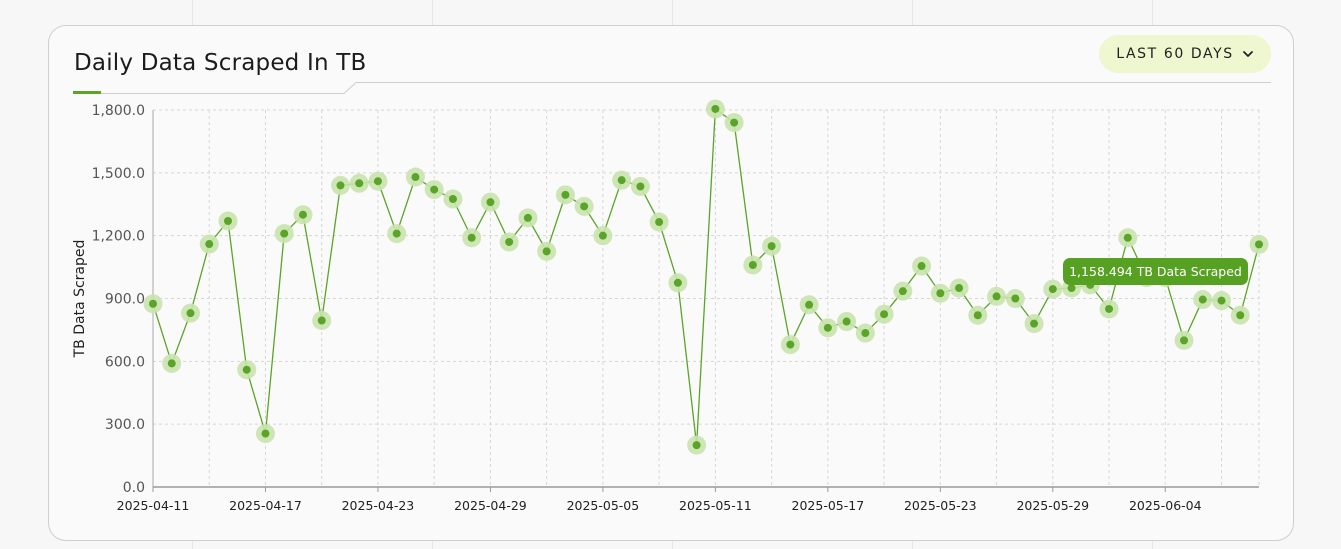 The height and width of the screenshot is (549, 1341). Describe the element at coordinates (125, 425) in the screenshot. I see `y-tick-label: 300.0` at that location.